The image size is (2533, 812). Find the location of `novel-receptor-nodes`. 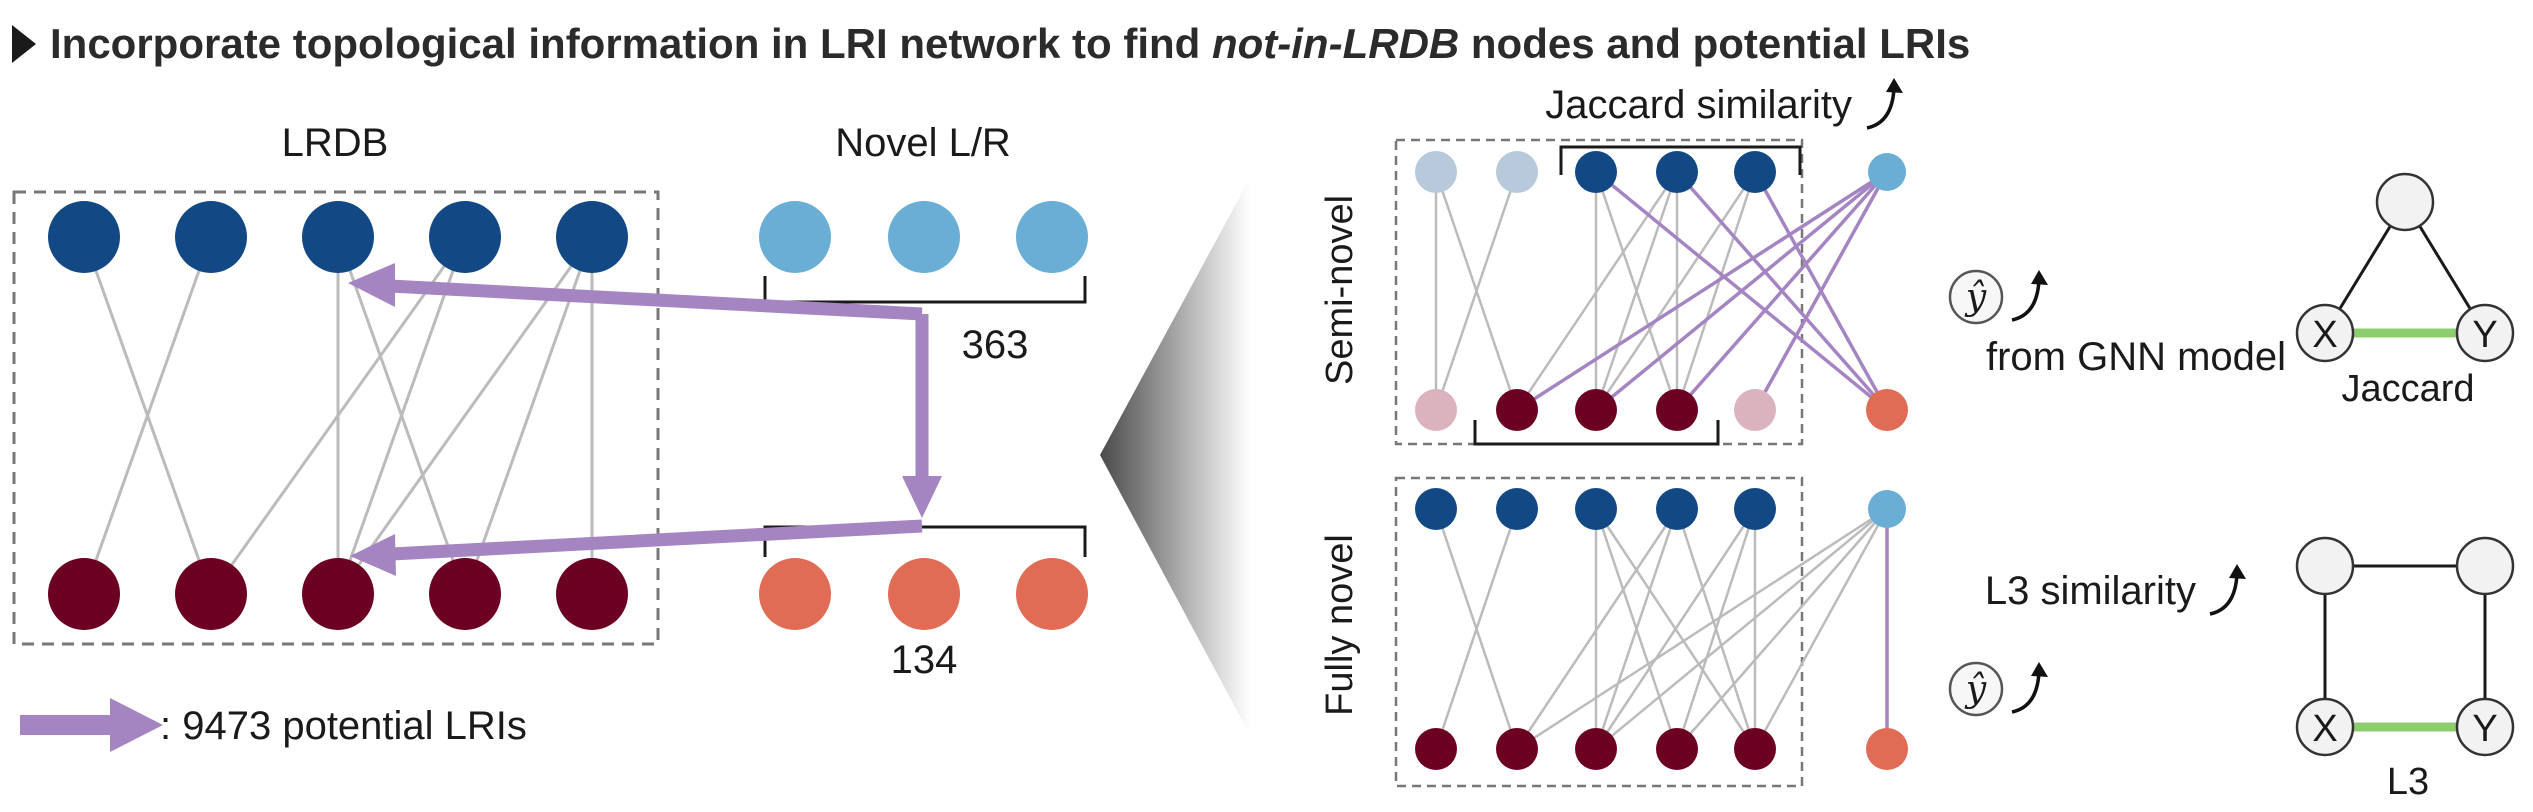

novel-receptor-nodes is located at coordinates (923, 594).